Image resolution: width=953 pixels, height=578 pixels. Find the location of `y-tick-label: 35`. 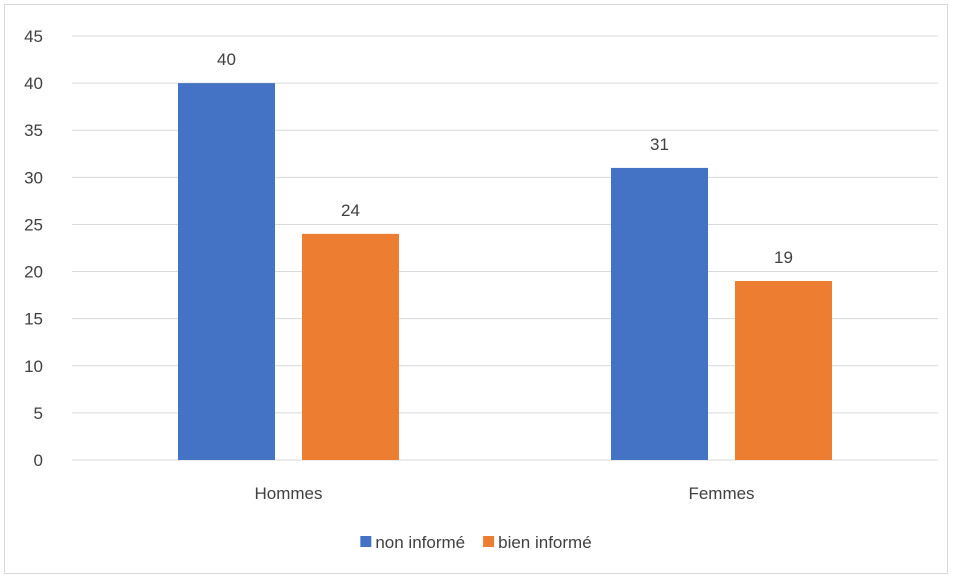

y-tick-label: 35 is located at coordinates (33, 130).